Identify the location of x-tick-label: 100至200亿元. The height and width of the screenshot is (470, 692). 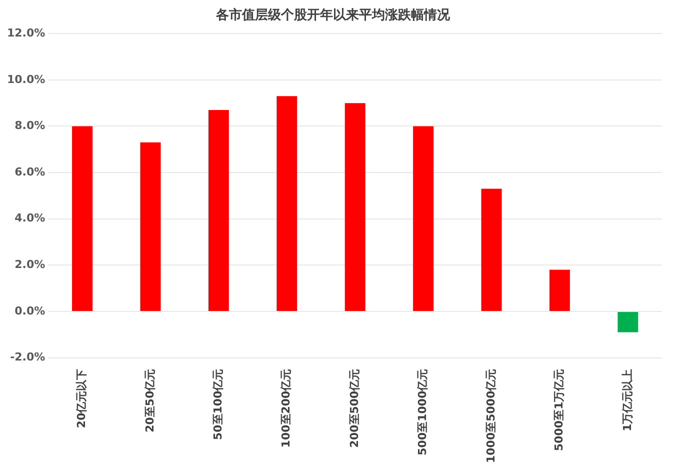
(286, 408).